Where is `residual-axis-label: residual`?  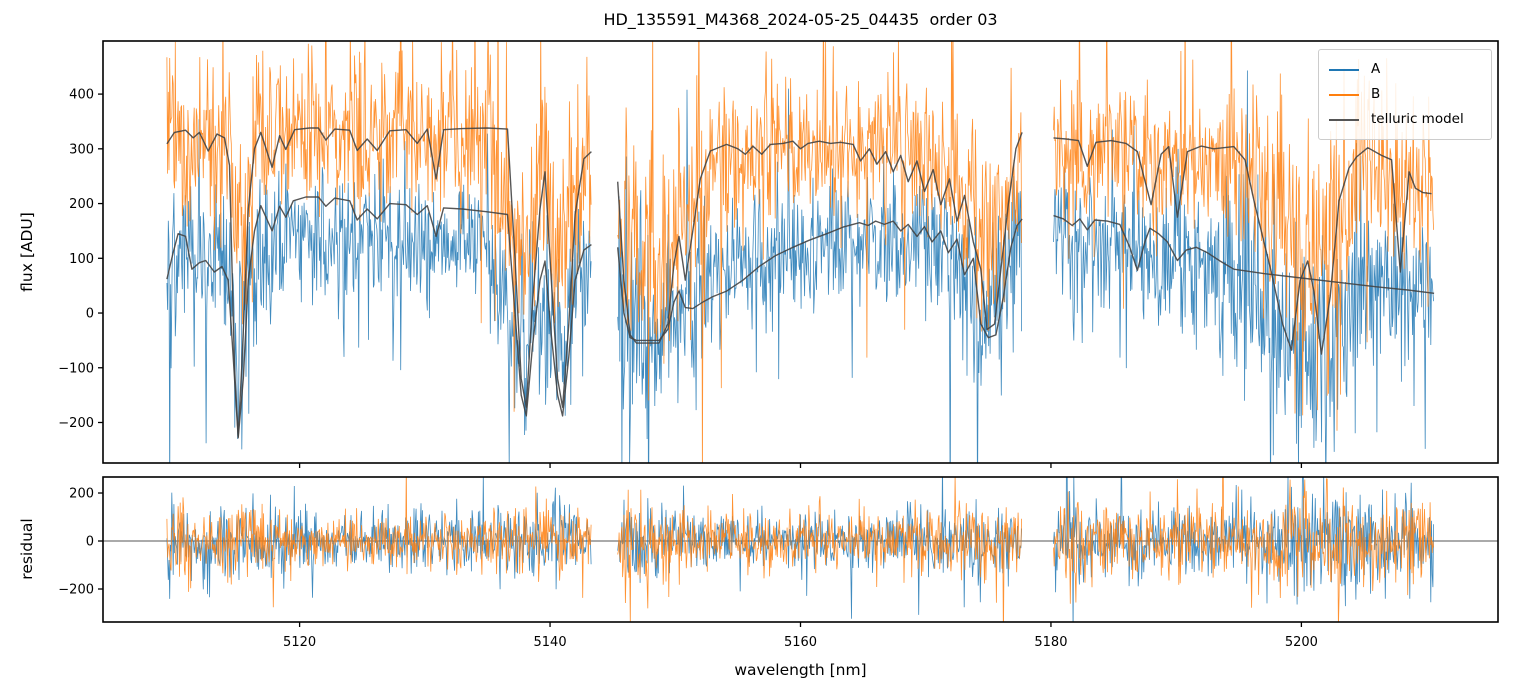
residual-axis-label: residual is located at coordinates (27, 549).